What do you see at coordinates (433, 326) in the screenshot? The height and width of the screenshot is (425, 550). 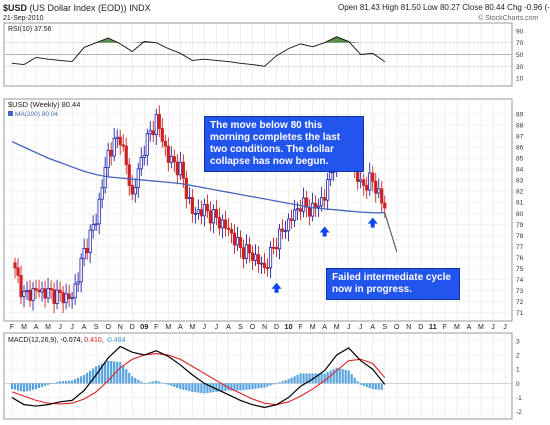 I see `x-tick-label: 11` at bounding box center [433, 326].